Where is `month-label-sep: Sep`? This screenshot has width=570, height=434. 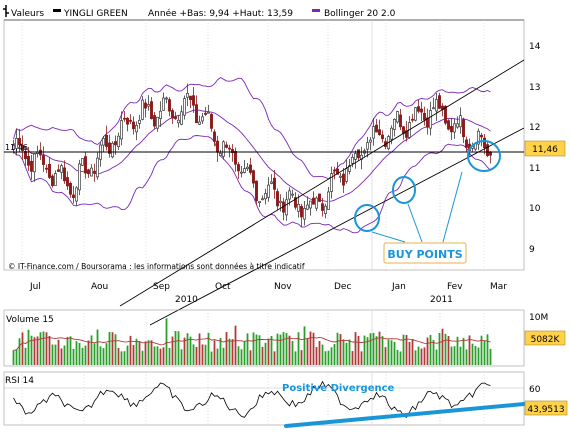
month-label-sep: Sep is located at coordinates (161, 287).